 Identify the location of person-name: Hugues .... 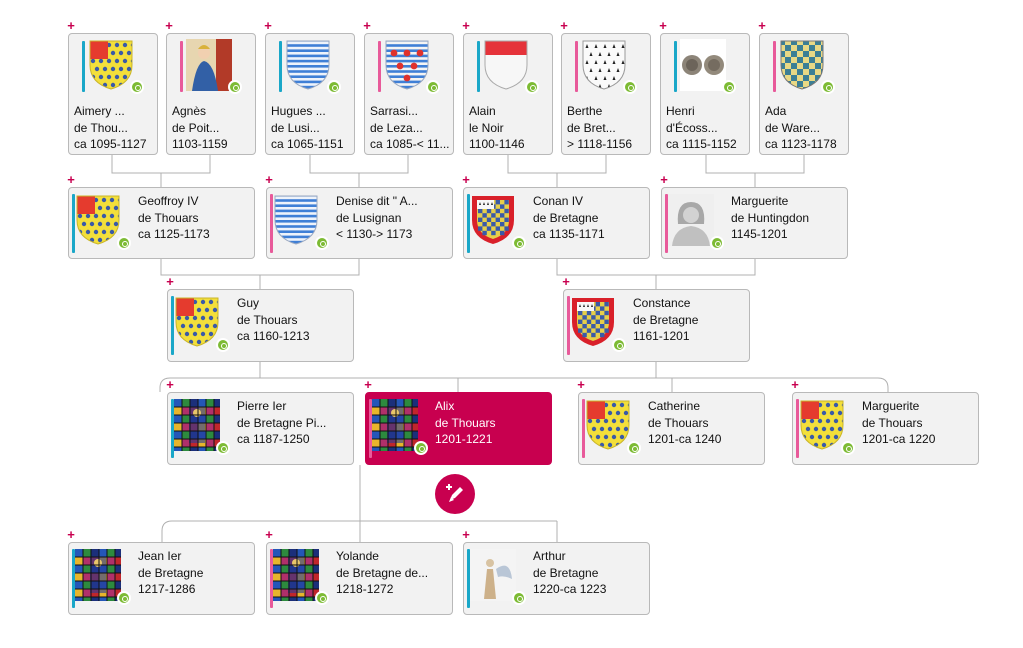
(298, 111).